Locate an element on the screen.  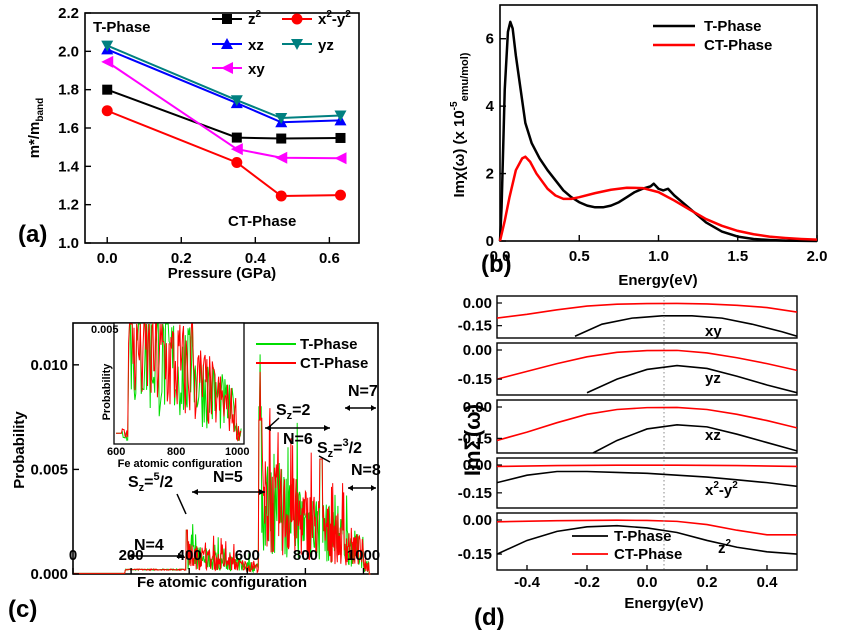
panel-c-xtick-label: 600 is located at coordinates (247, 555).